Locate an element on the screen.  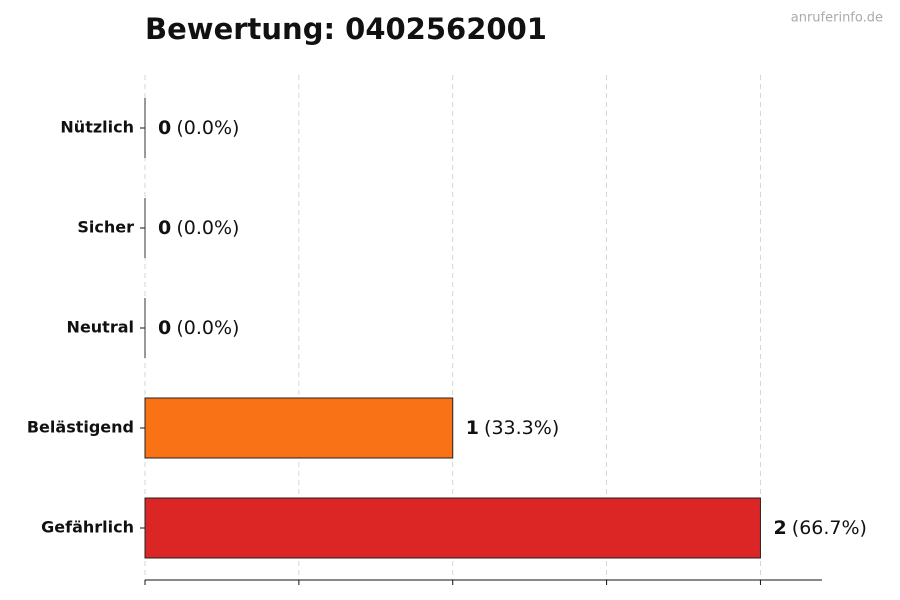
value-label: 1 is located at coordinates (472, 428).